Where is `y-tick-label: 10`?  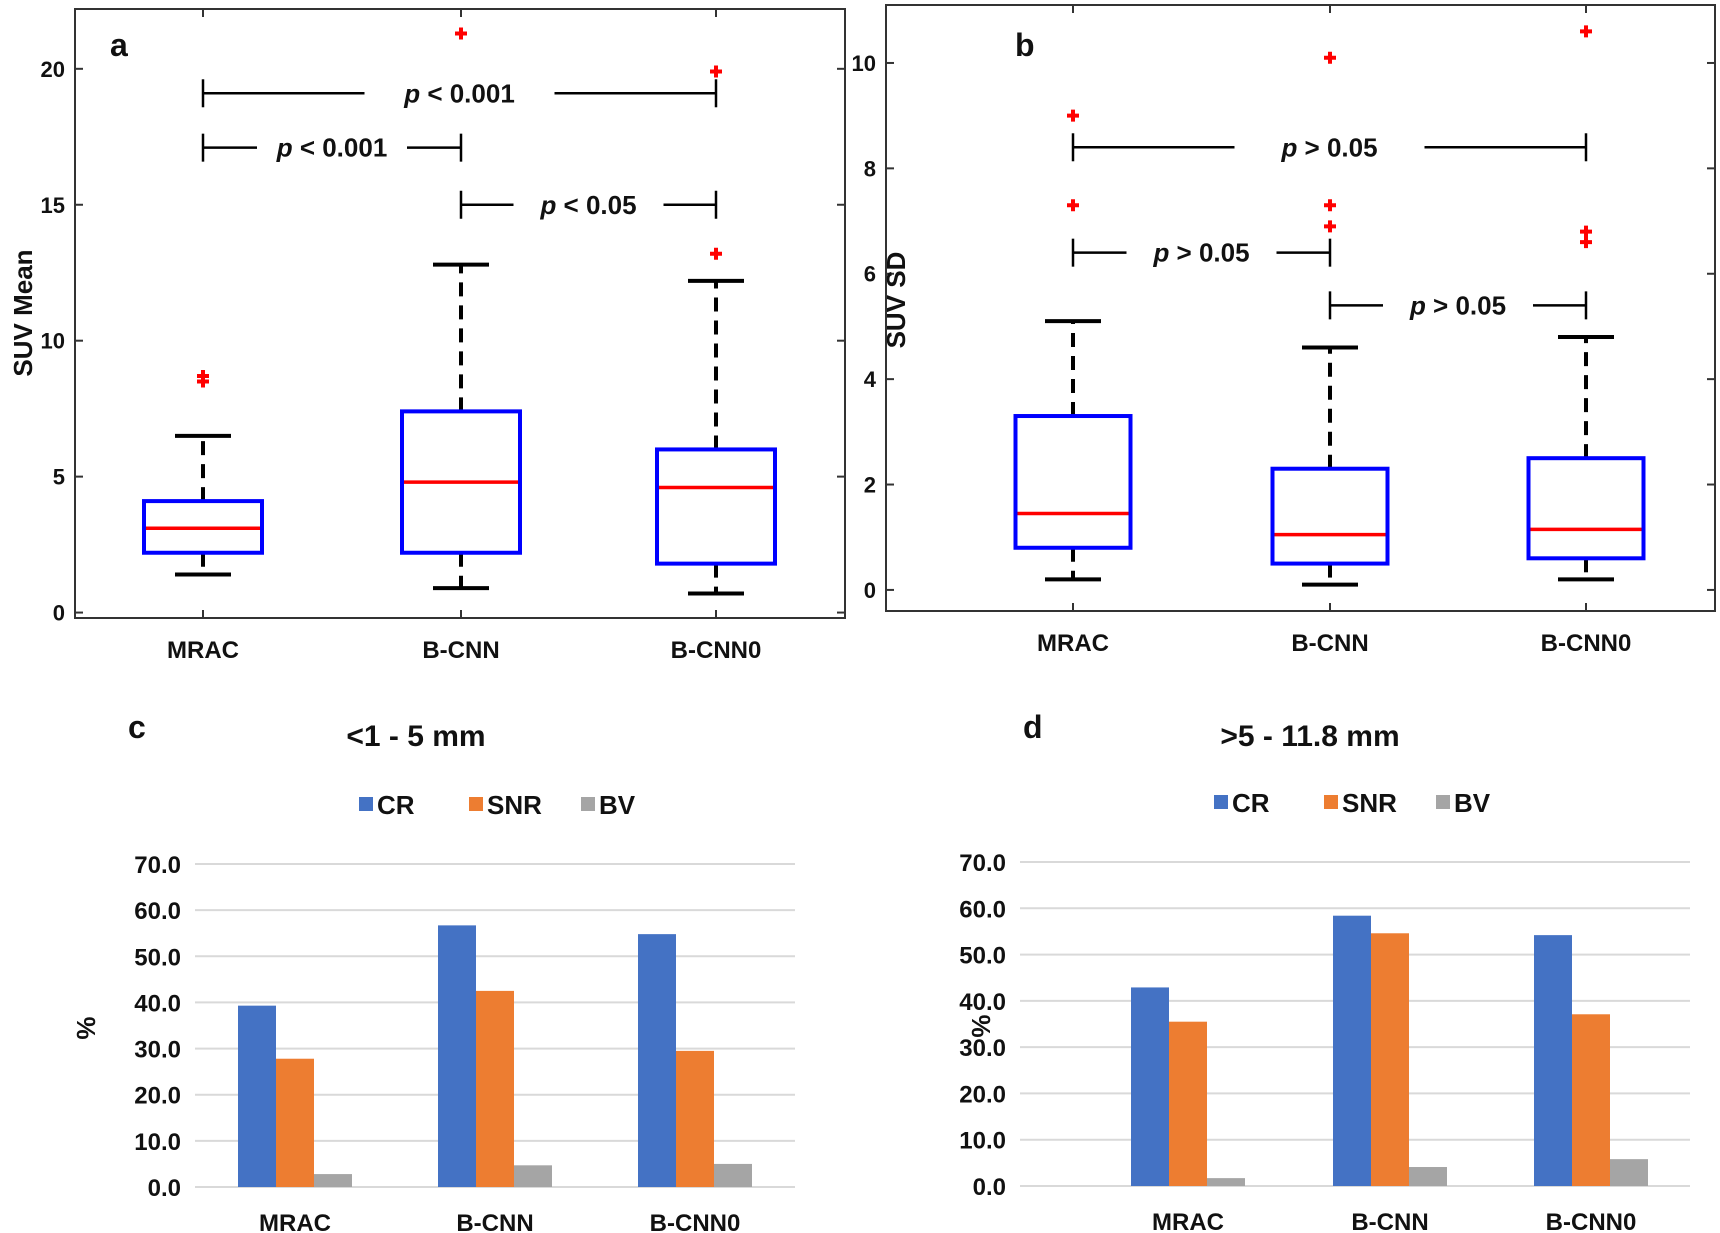 y-tick-label: 10 is located at coordinates (53, 341).